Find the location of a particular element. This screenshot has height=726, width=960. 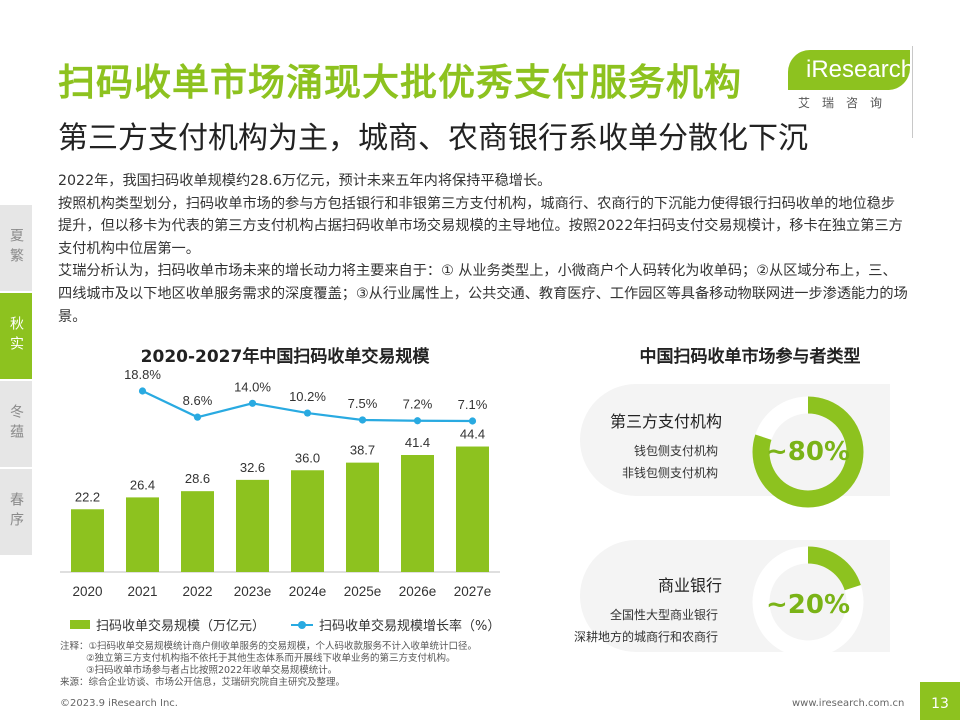

side-tabs: 夏繁 秋实 冬蕴 春序 is located at coordinates (16, 381).